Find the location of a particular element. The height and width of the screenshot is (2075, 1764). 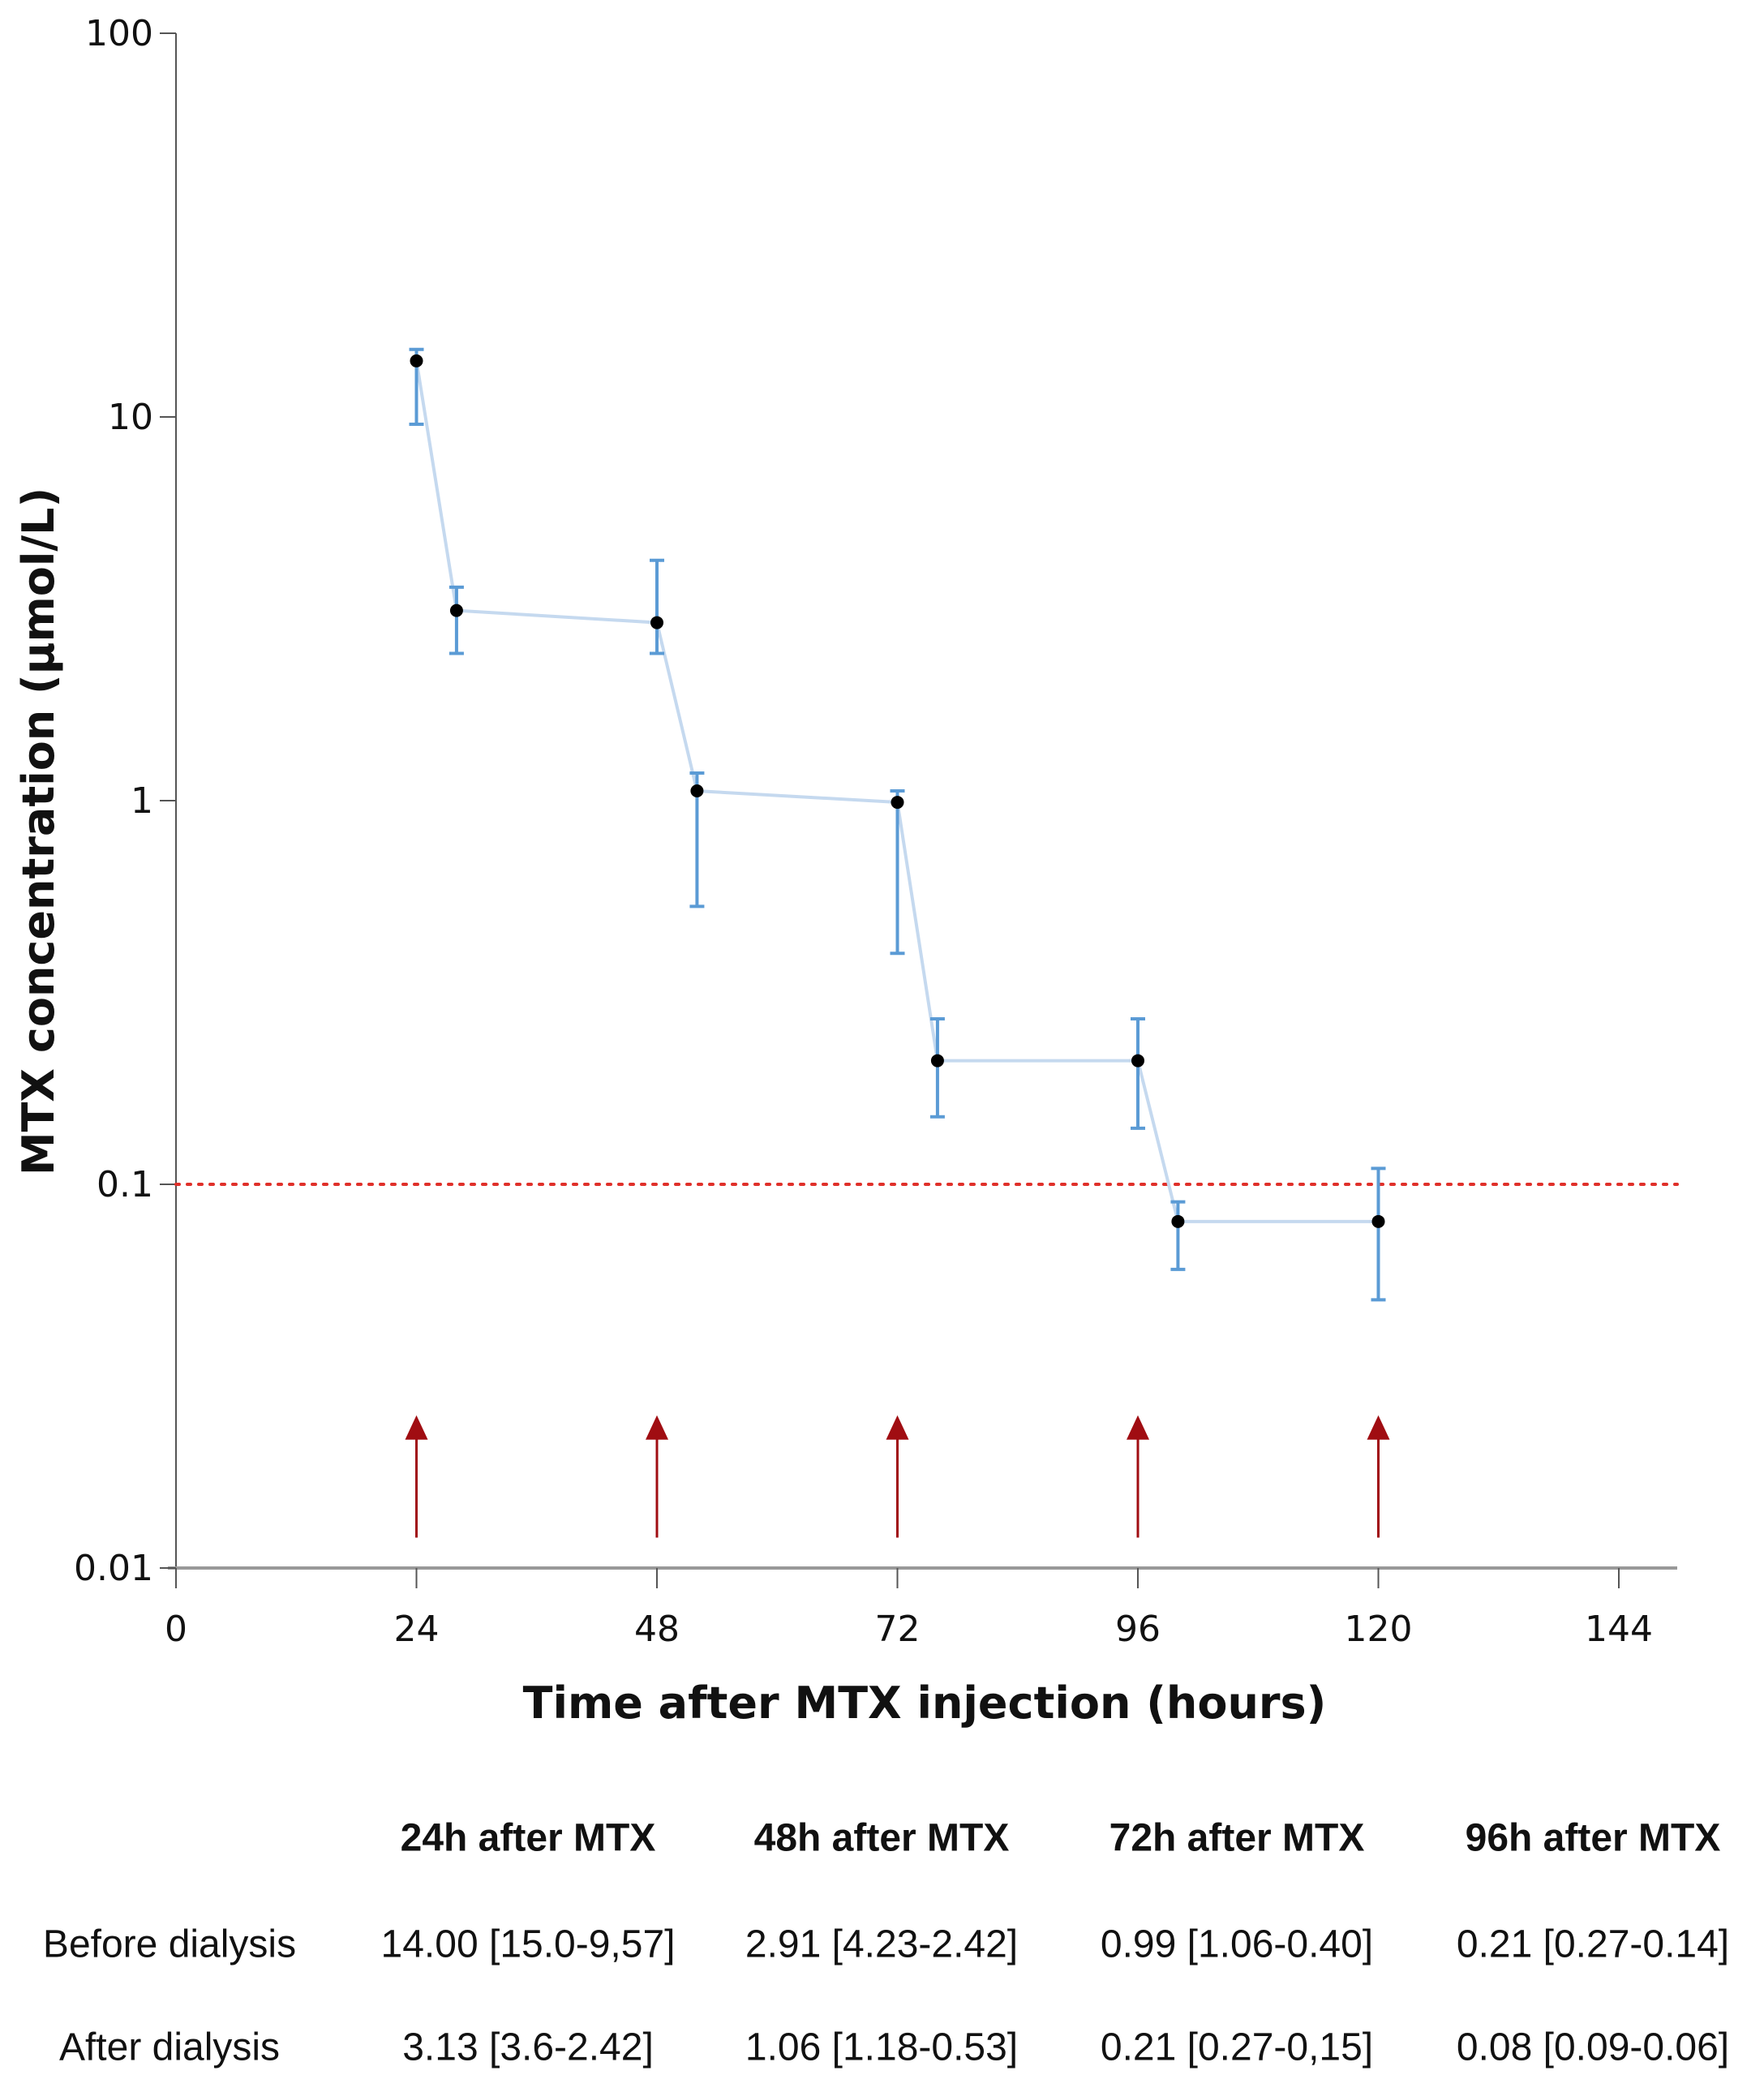

x-tick-label: 0 is located at coordinates (176, 1629).